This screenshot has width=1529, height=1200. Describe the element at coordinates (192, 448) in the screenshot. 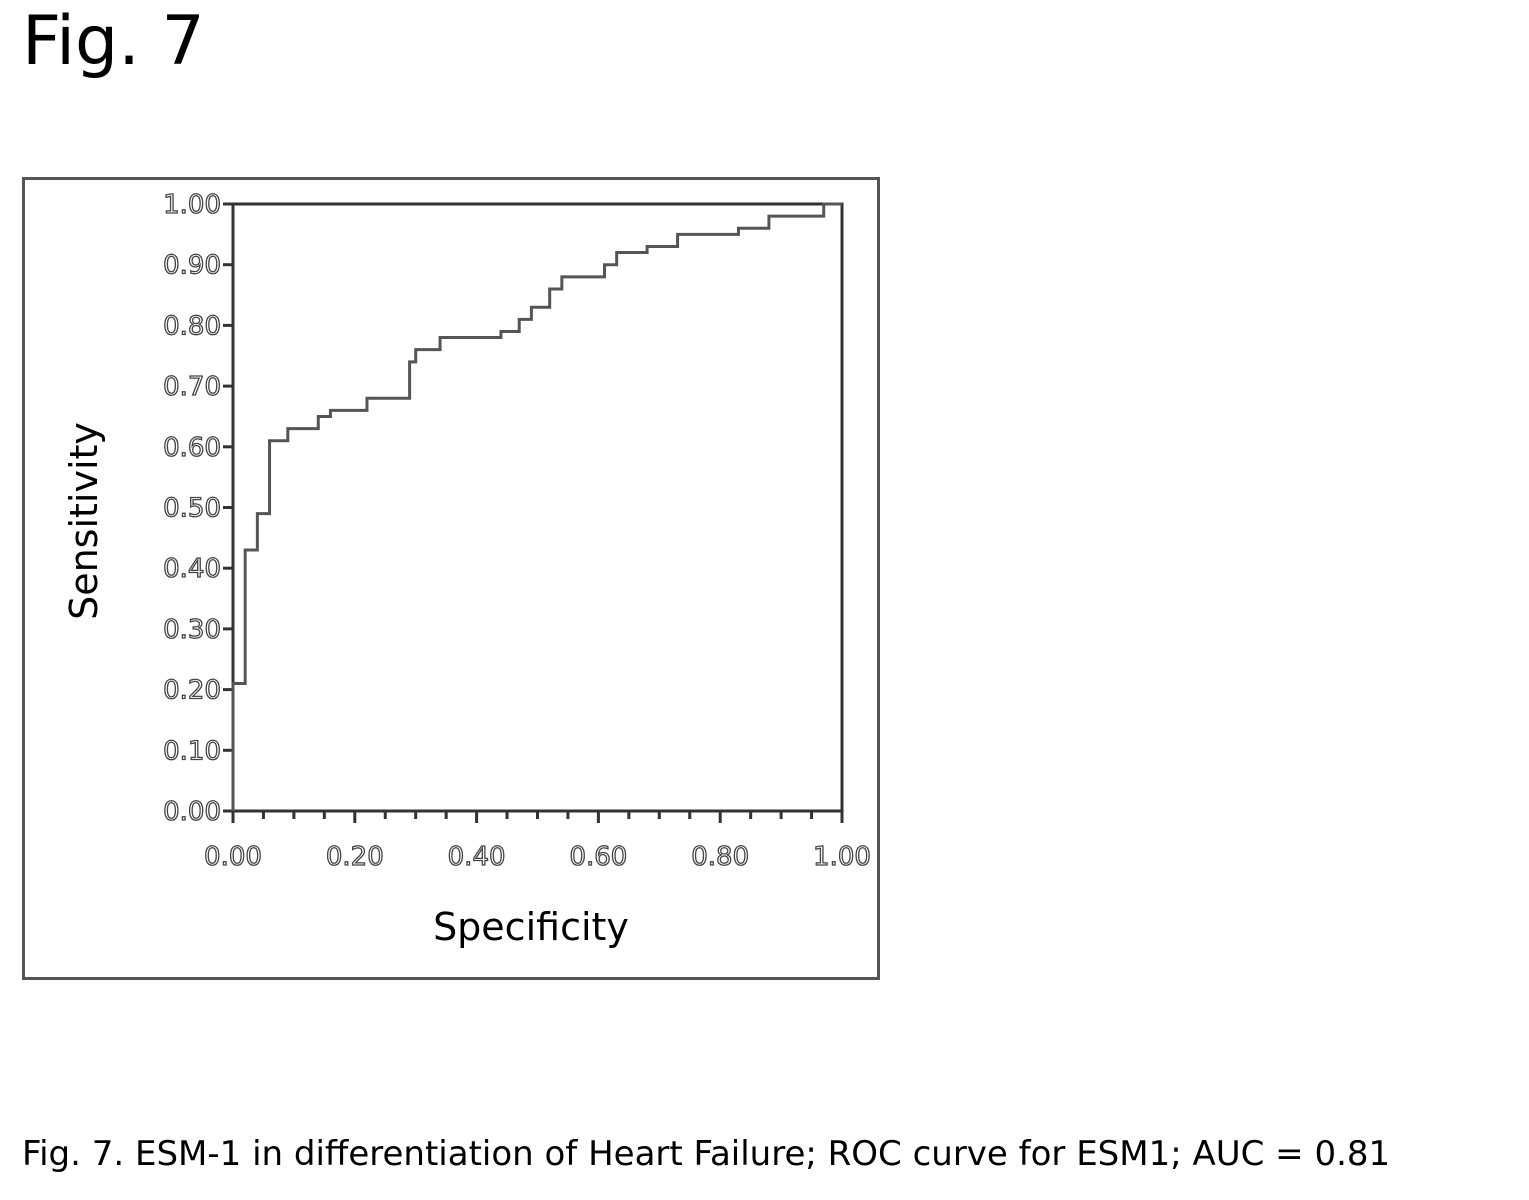

I see `y-tick-label: 0.60` at that location.